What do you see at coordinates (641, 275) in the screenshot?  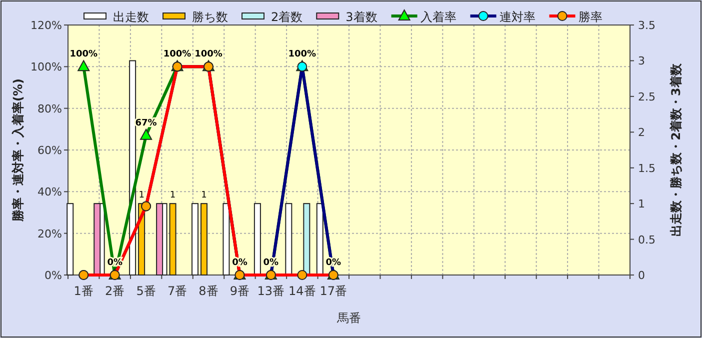 I see `y2-tick-label: 0` at bounding box center [641, 275].